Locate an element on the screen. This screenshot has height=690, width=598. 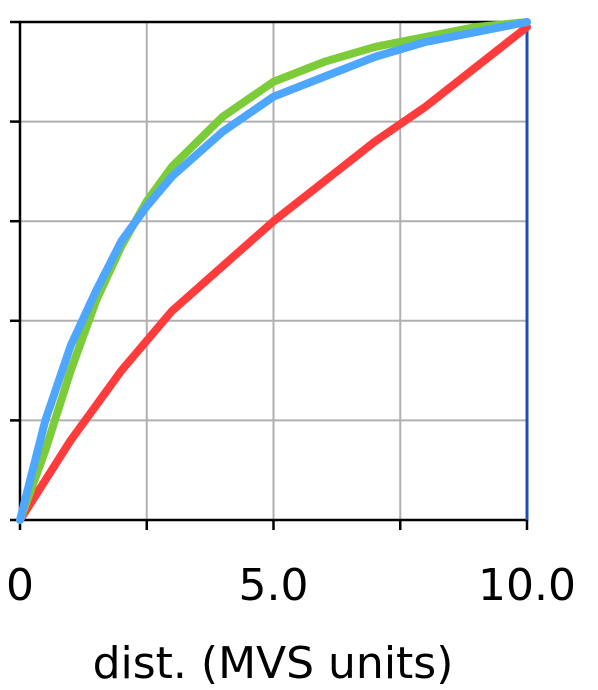
x-tick-label: 0 is located at coordinates (20, 585).